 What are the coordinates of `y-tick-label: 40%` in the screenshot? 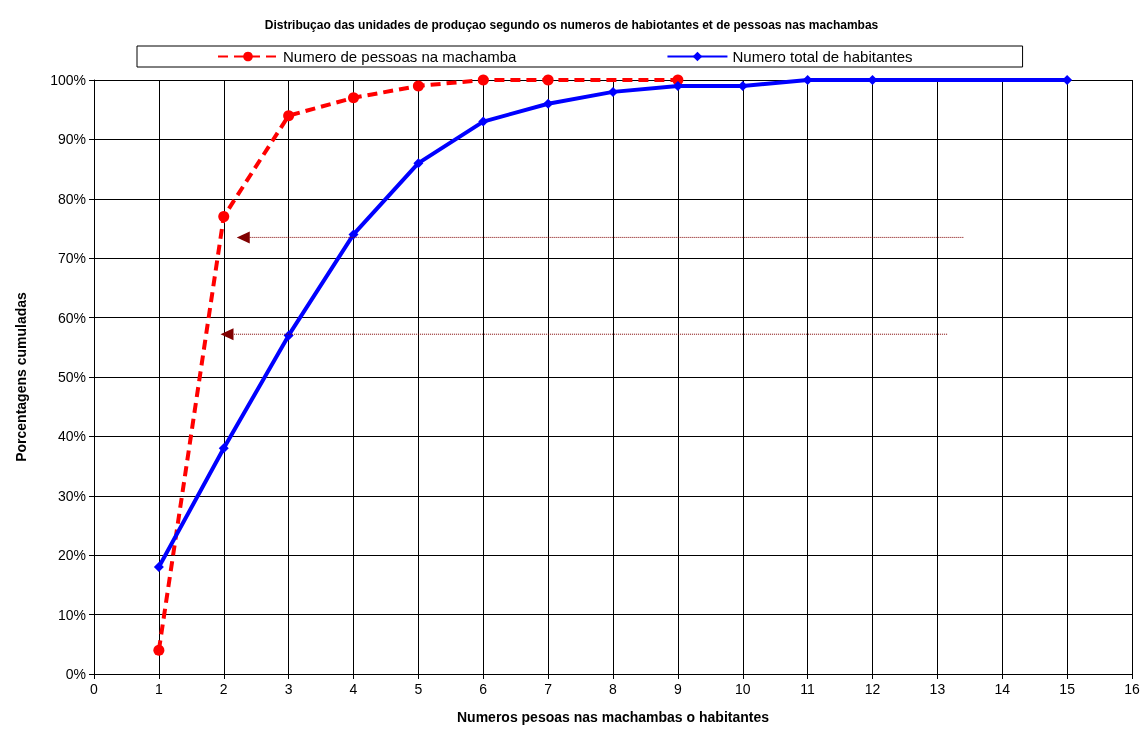 It's located at (71, 436).